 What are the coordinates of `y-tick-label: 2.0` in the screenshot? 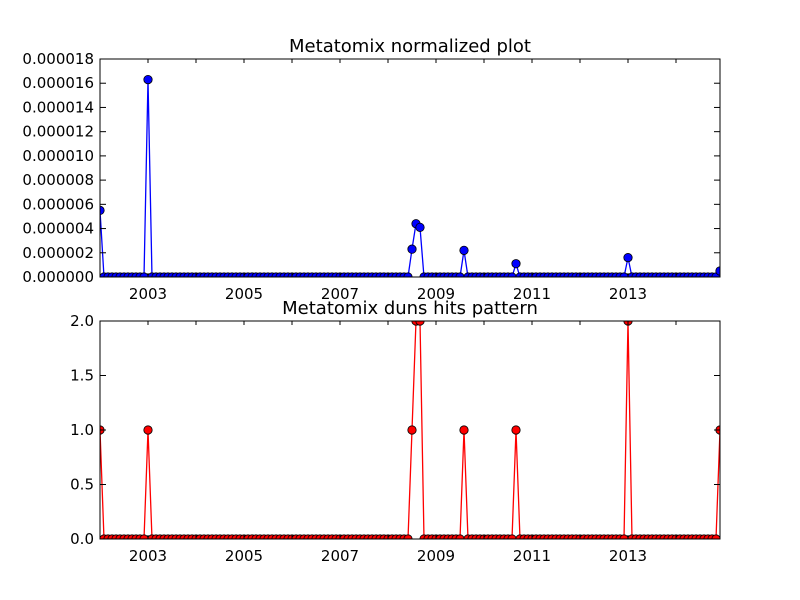 It's located at (82, 321).